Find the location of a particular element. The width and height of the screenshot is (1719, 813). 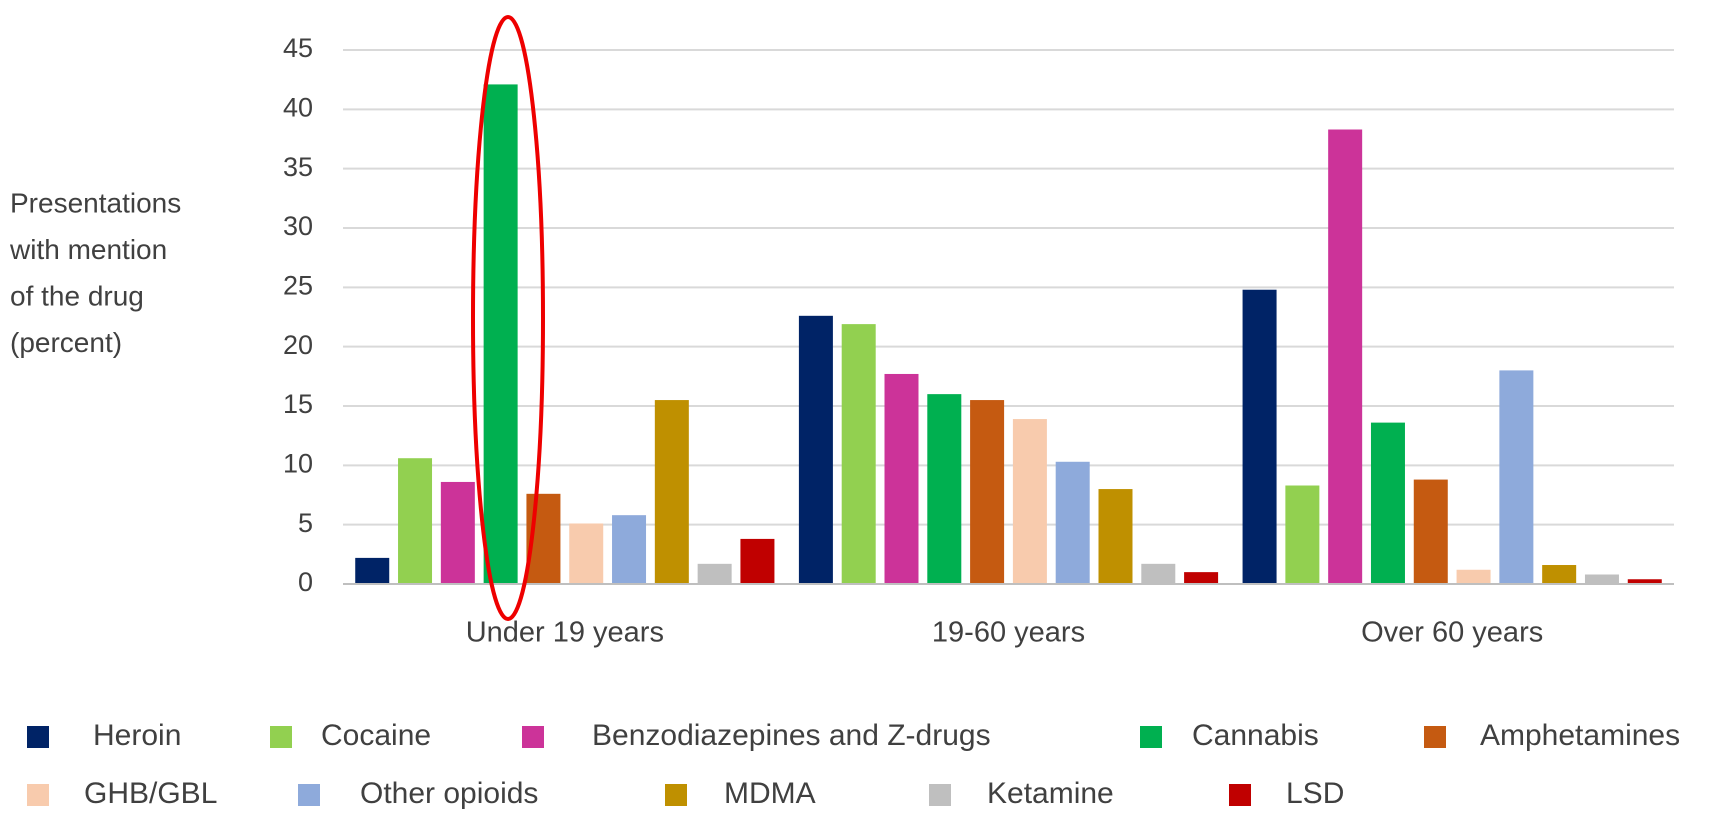

legend-label: Heroin is located at coordinates (137, 735).